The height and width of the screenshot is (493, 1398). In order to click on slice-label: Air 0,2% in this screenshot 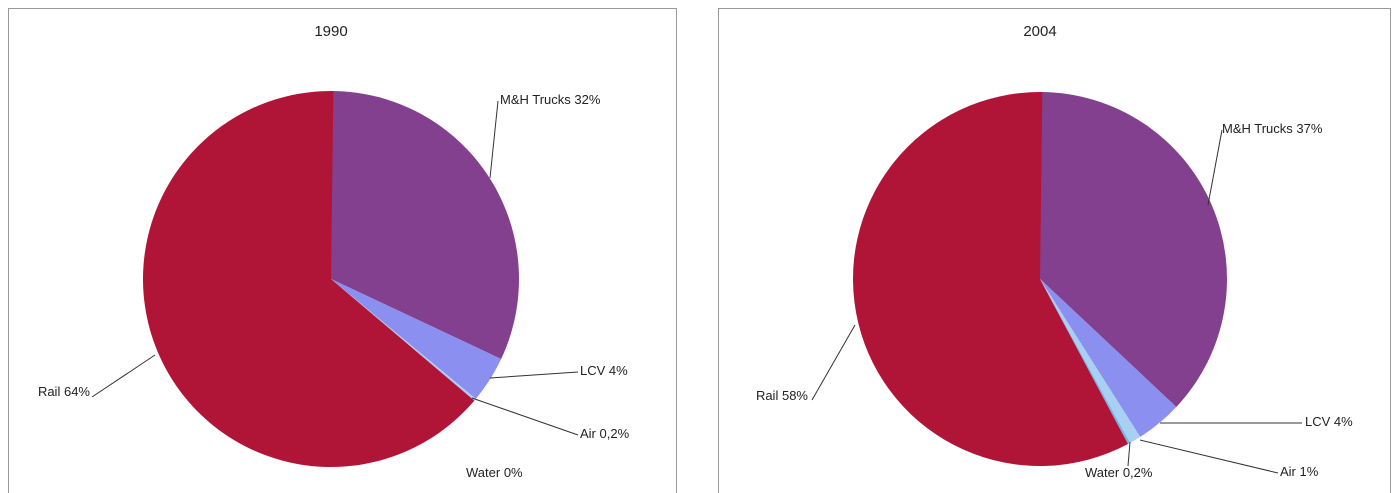, I will do `click(605, 433)`.